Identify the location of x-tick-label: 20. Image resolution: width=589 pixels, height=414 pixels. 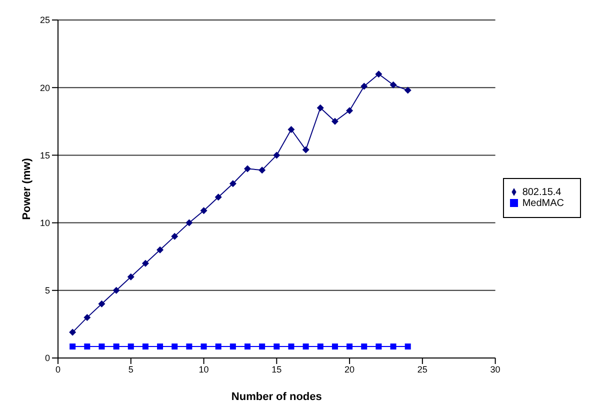
(349, 369).